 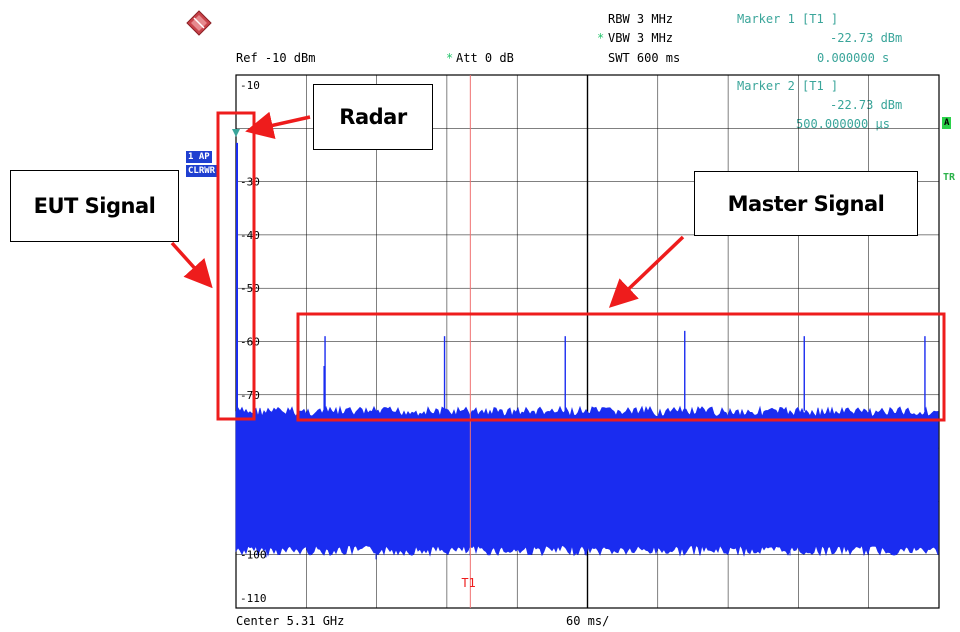 What do you see at coordinates (947, 123) in the screenshot?
I see `right-status-badge: A` at bounding box center [947, 123].